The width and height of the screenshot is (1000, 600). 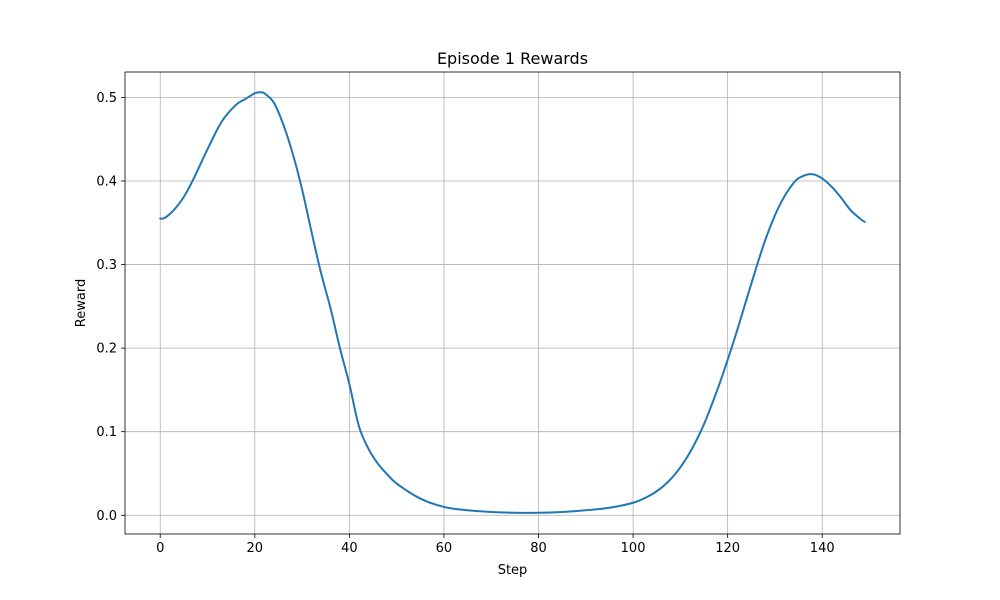 What do you see at coordinates (727, 548) in the screenshot?
I see `x-tick-label: 120` at bounding box center [727, 548].